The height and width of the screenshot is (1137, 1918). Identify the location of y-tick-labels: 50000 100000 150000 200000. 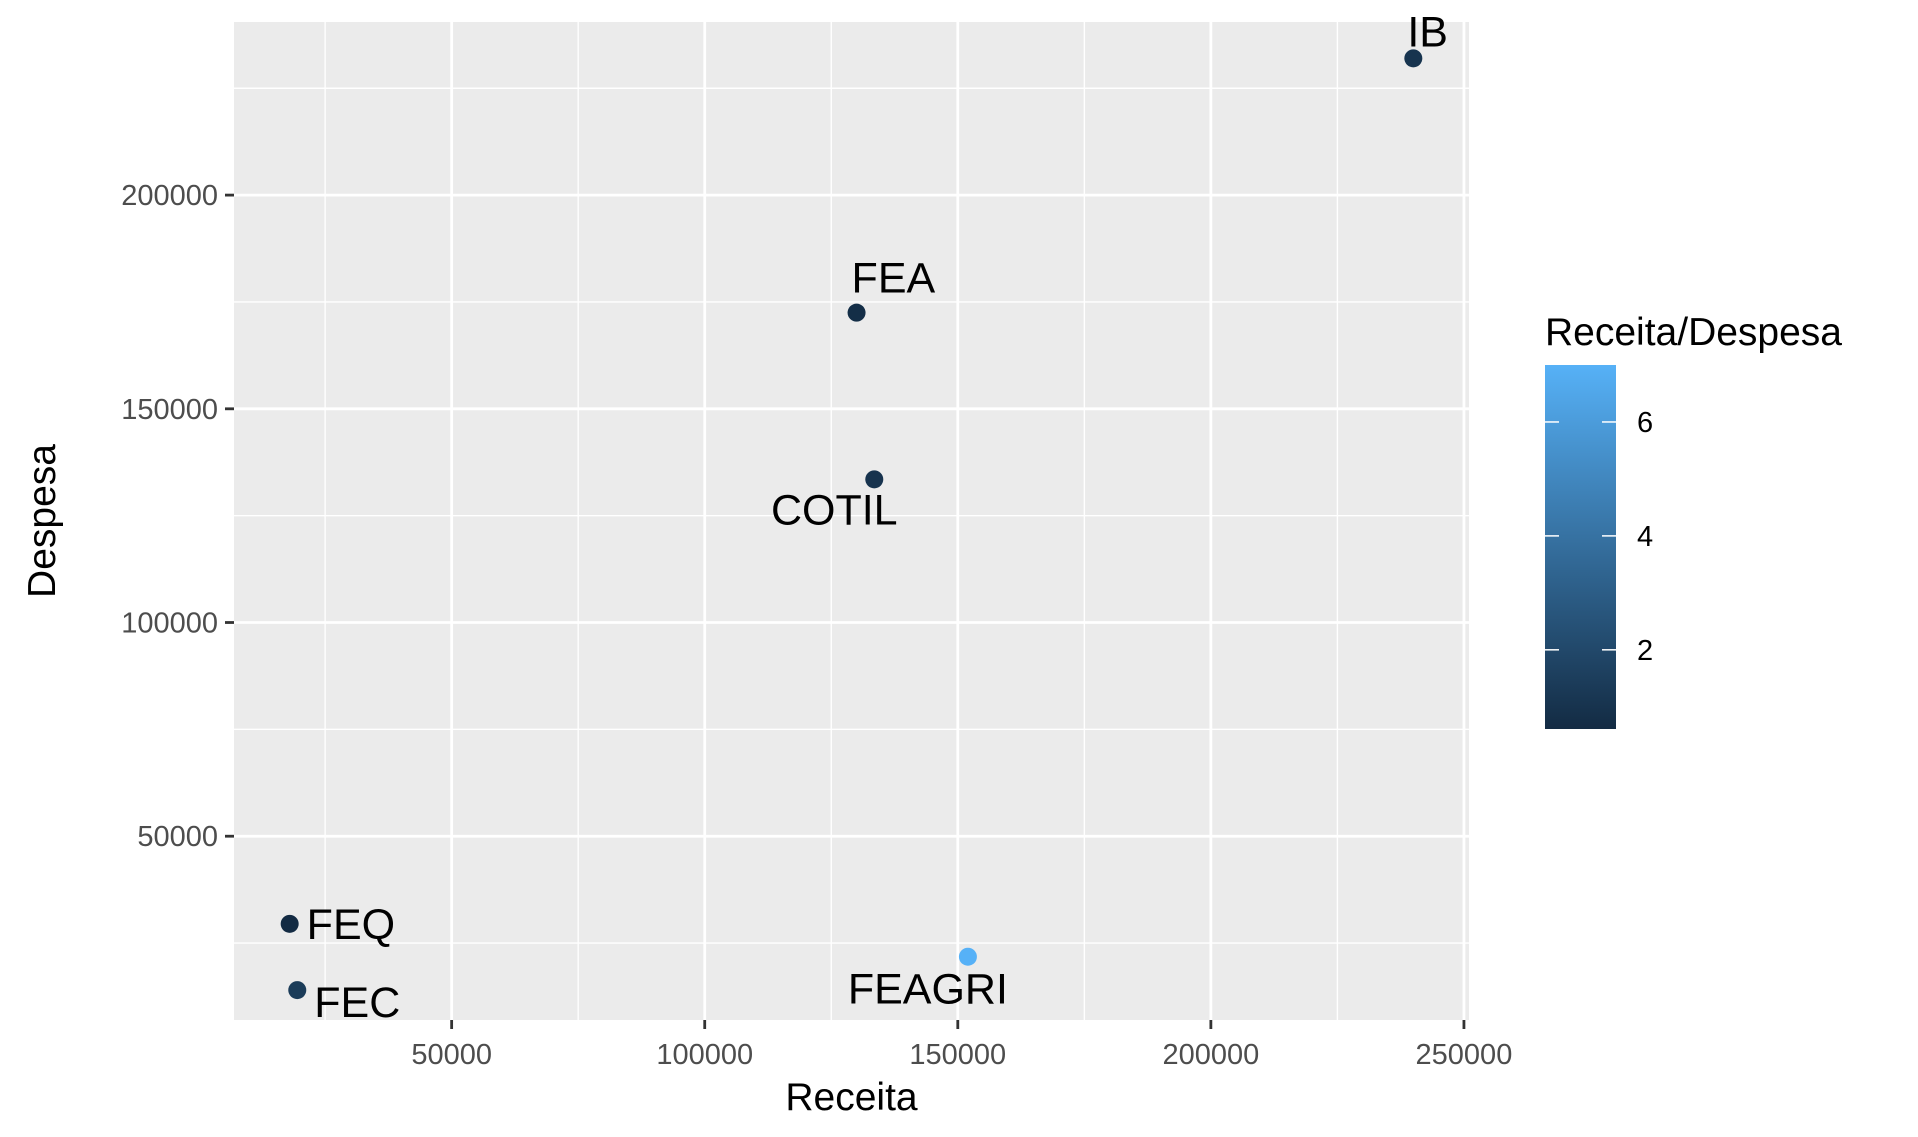
(169, 516).